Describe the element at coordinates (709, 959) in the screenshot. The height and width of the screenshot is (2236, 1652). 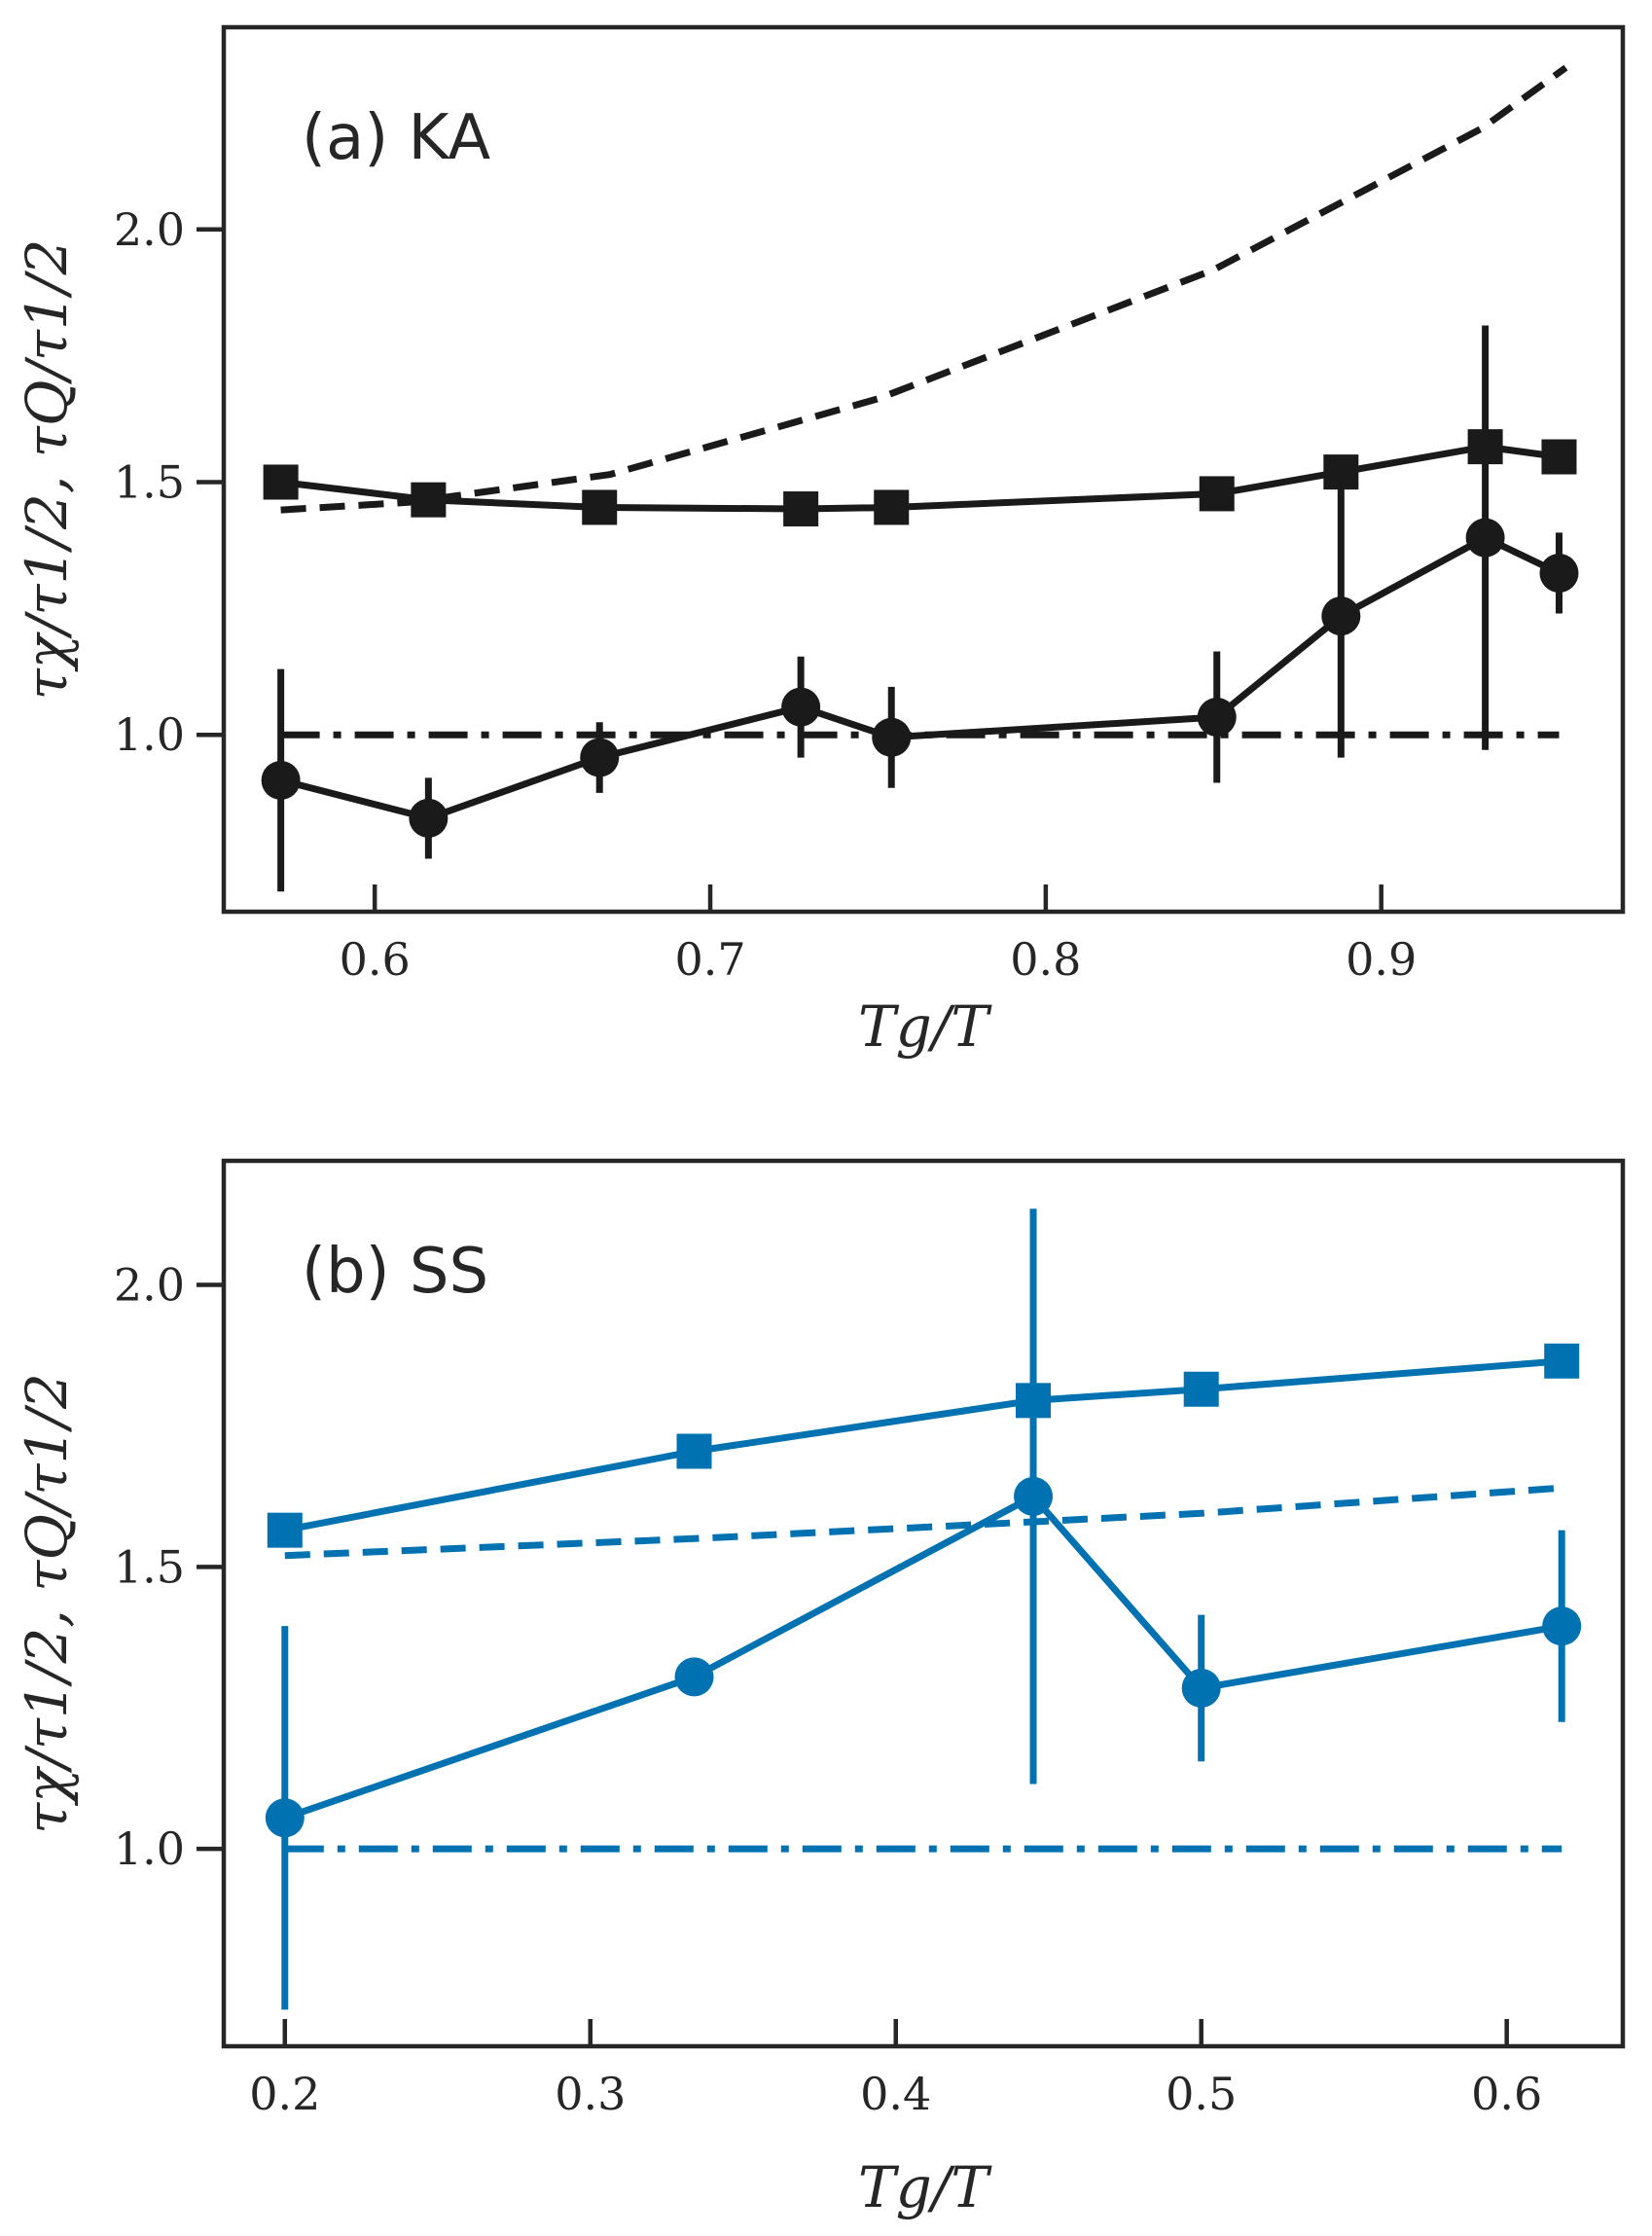
I see `x-tick-label: 0.7` at that location.